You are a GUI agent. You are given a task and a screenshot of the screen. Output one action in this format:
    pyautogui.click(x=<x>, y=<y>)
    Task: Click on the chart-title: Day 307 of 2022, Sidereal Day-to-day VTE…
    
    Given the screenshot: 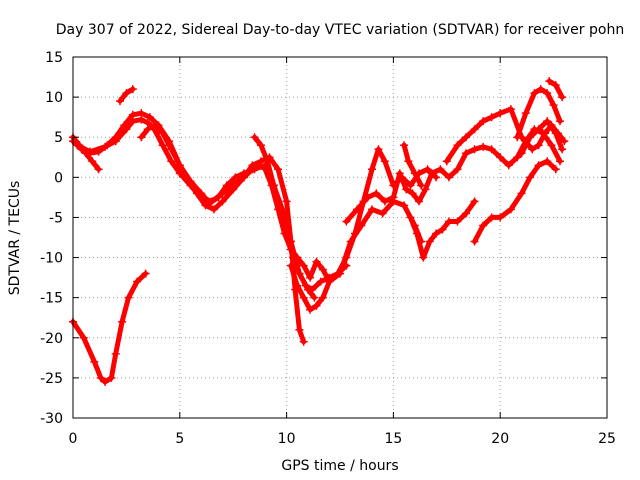 What is the action you would take?
    pyautogui.click(x=340, y=30)
    